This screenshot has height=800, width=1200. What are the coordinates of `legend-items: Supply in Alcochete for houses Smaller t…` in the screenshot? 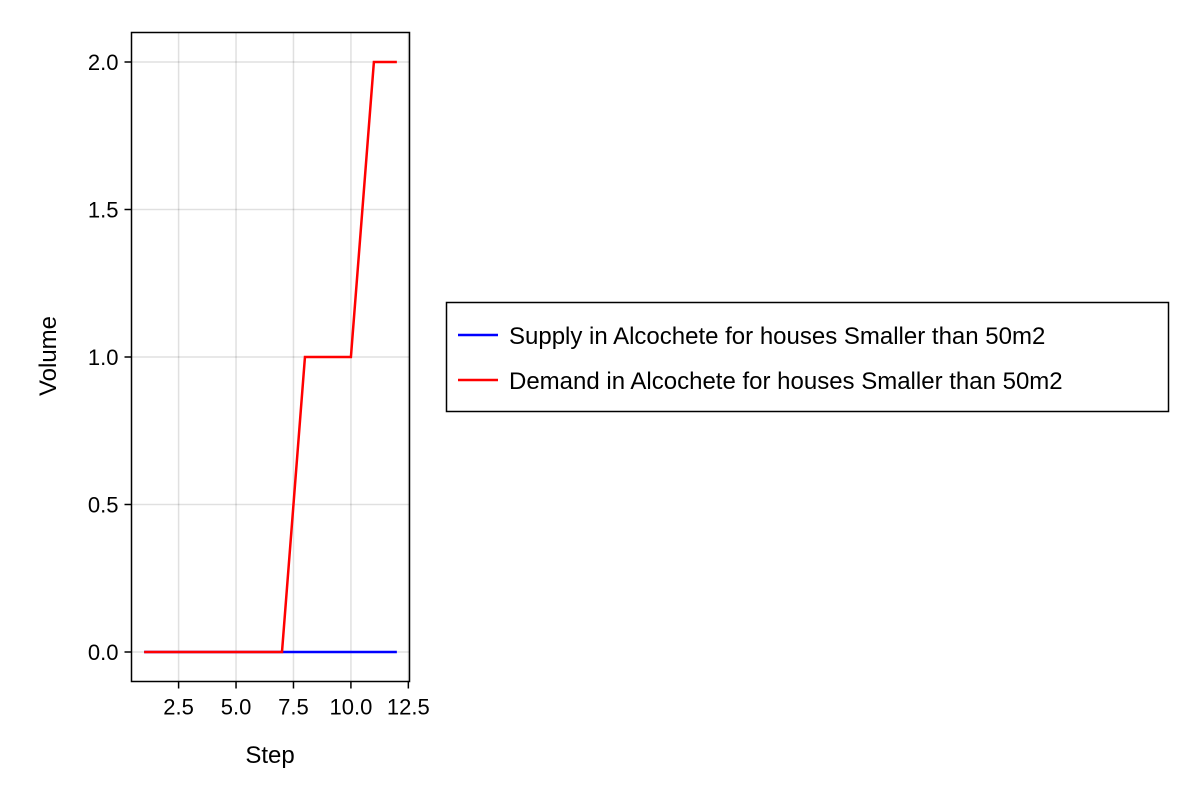 It's located at (760, 359).